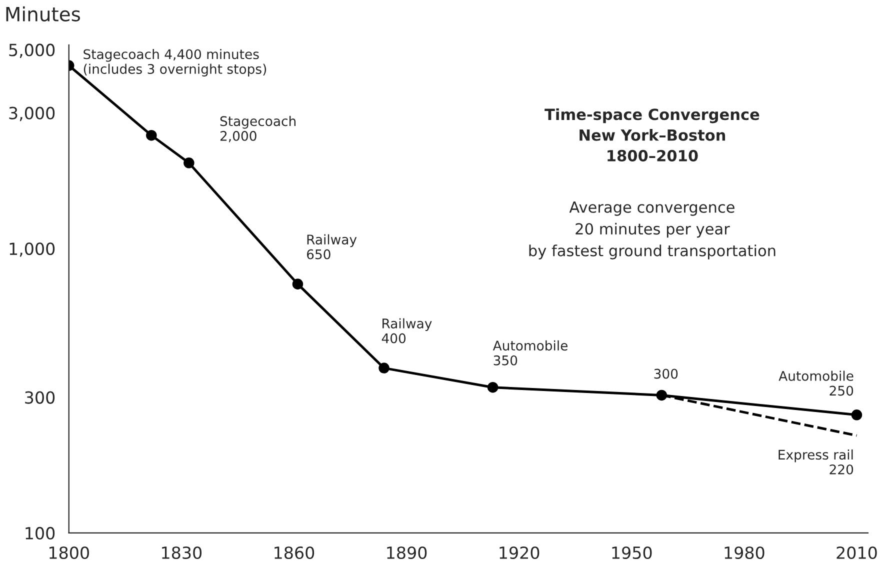 Image resolution: width=883 pixels, height=561 pixels. I want to click on annotation: Railway 400, so click(407, 331).